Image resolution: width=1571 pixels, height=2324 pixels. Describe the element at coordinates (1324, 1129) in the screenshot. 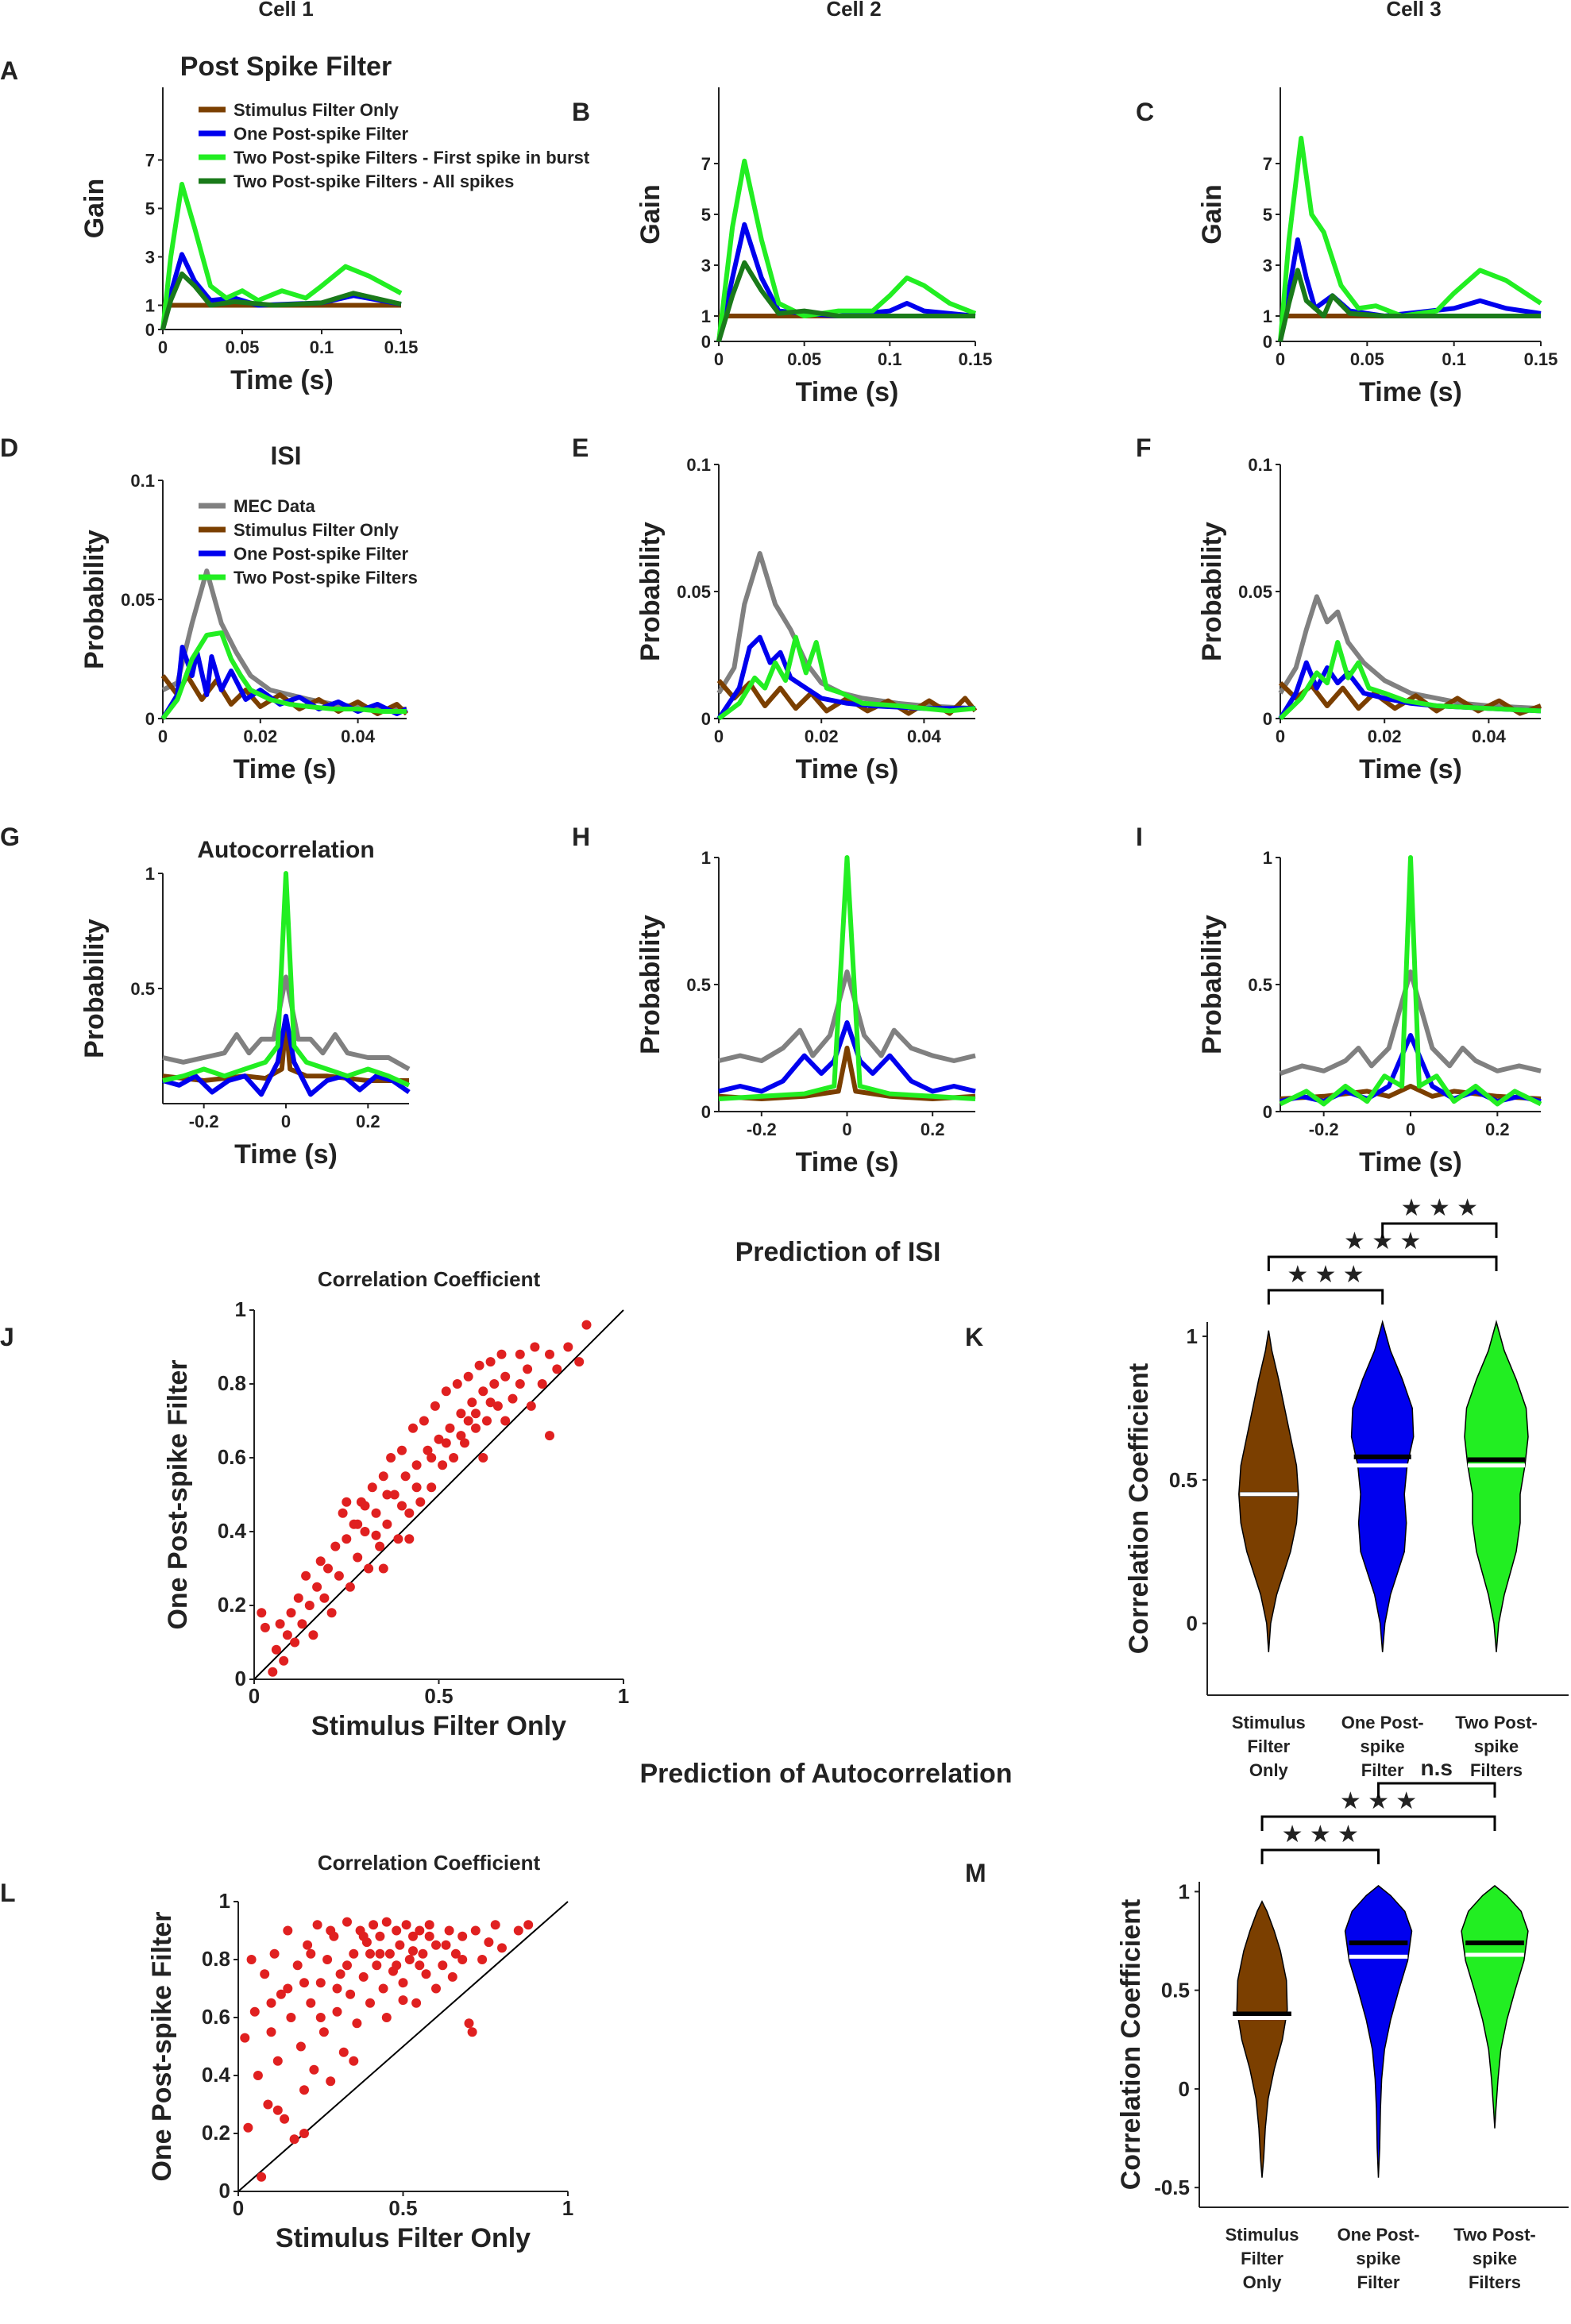

I see `x-tick-label-I: -0.2` at that location.